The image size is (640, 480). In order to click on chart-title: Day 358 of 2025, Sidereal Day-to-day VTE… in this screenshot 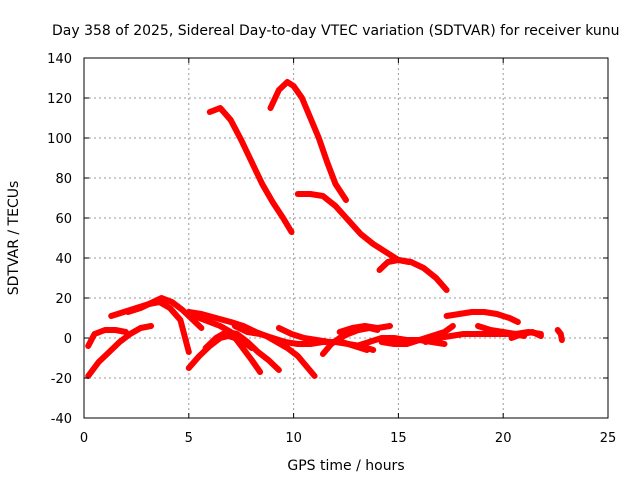, I will do `click(336, 31)`.